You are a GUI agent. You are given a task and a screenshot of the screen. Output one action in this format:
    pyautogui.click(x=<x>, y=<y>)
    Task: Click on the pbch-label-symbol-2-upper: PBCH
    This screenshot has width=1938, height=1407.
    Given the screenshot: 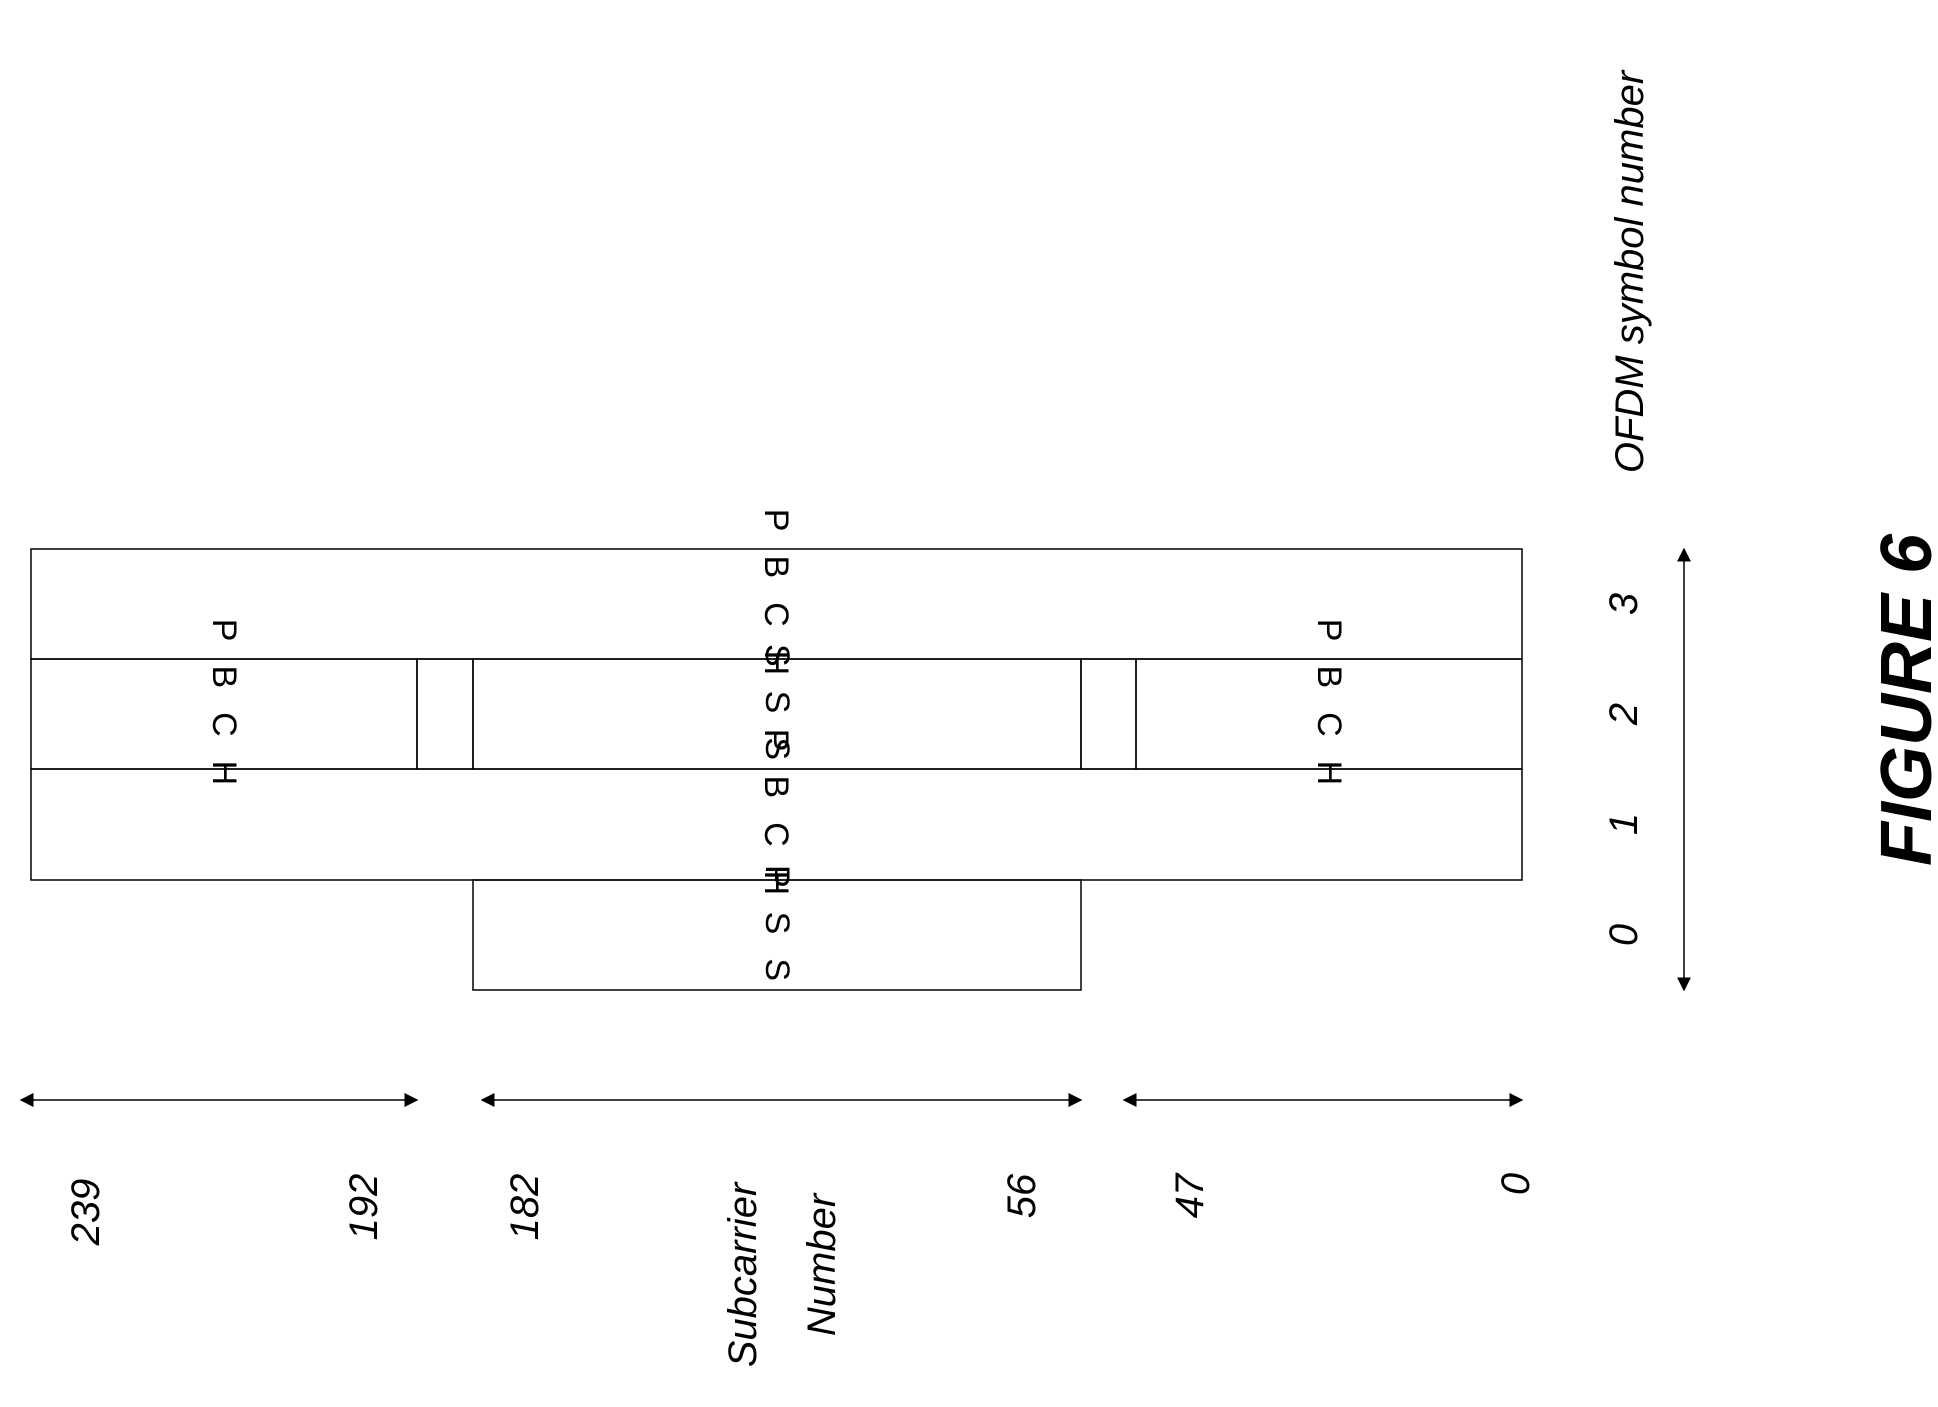 What is the action you would take?
    pyautogui.click(x=224, y=714)
    